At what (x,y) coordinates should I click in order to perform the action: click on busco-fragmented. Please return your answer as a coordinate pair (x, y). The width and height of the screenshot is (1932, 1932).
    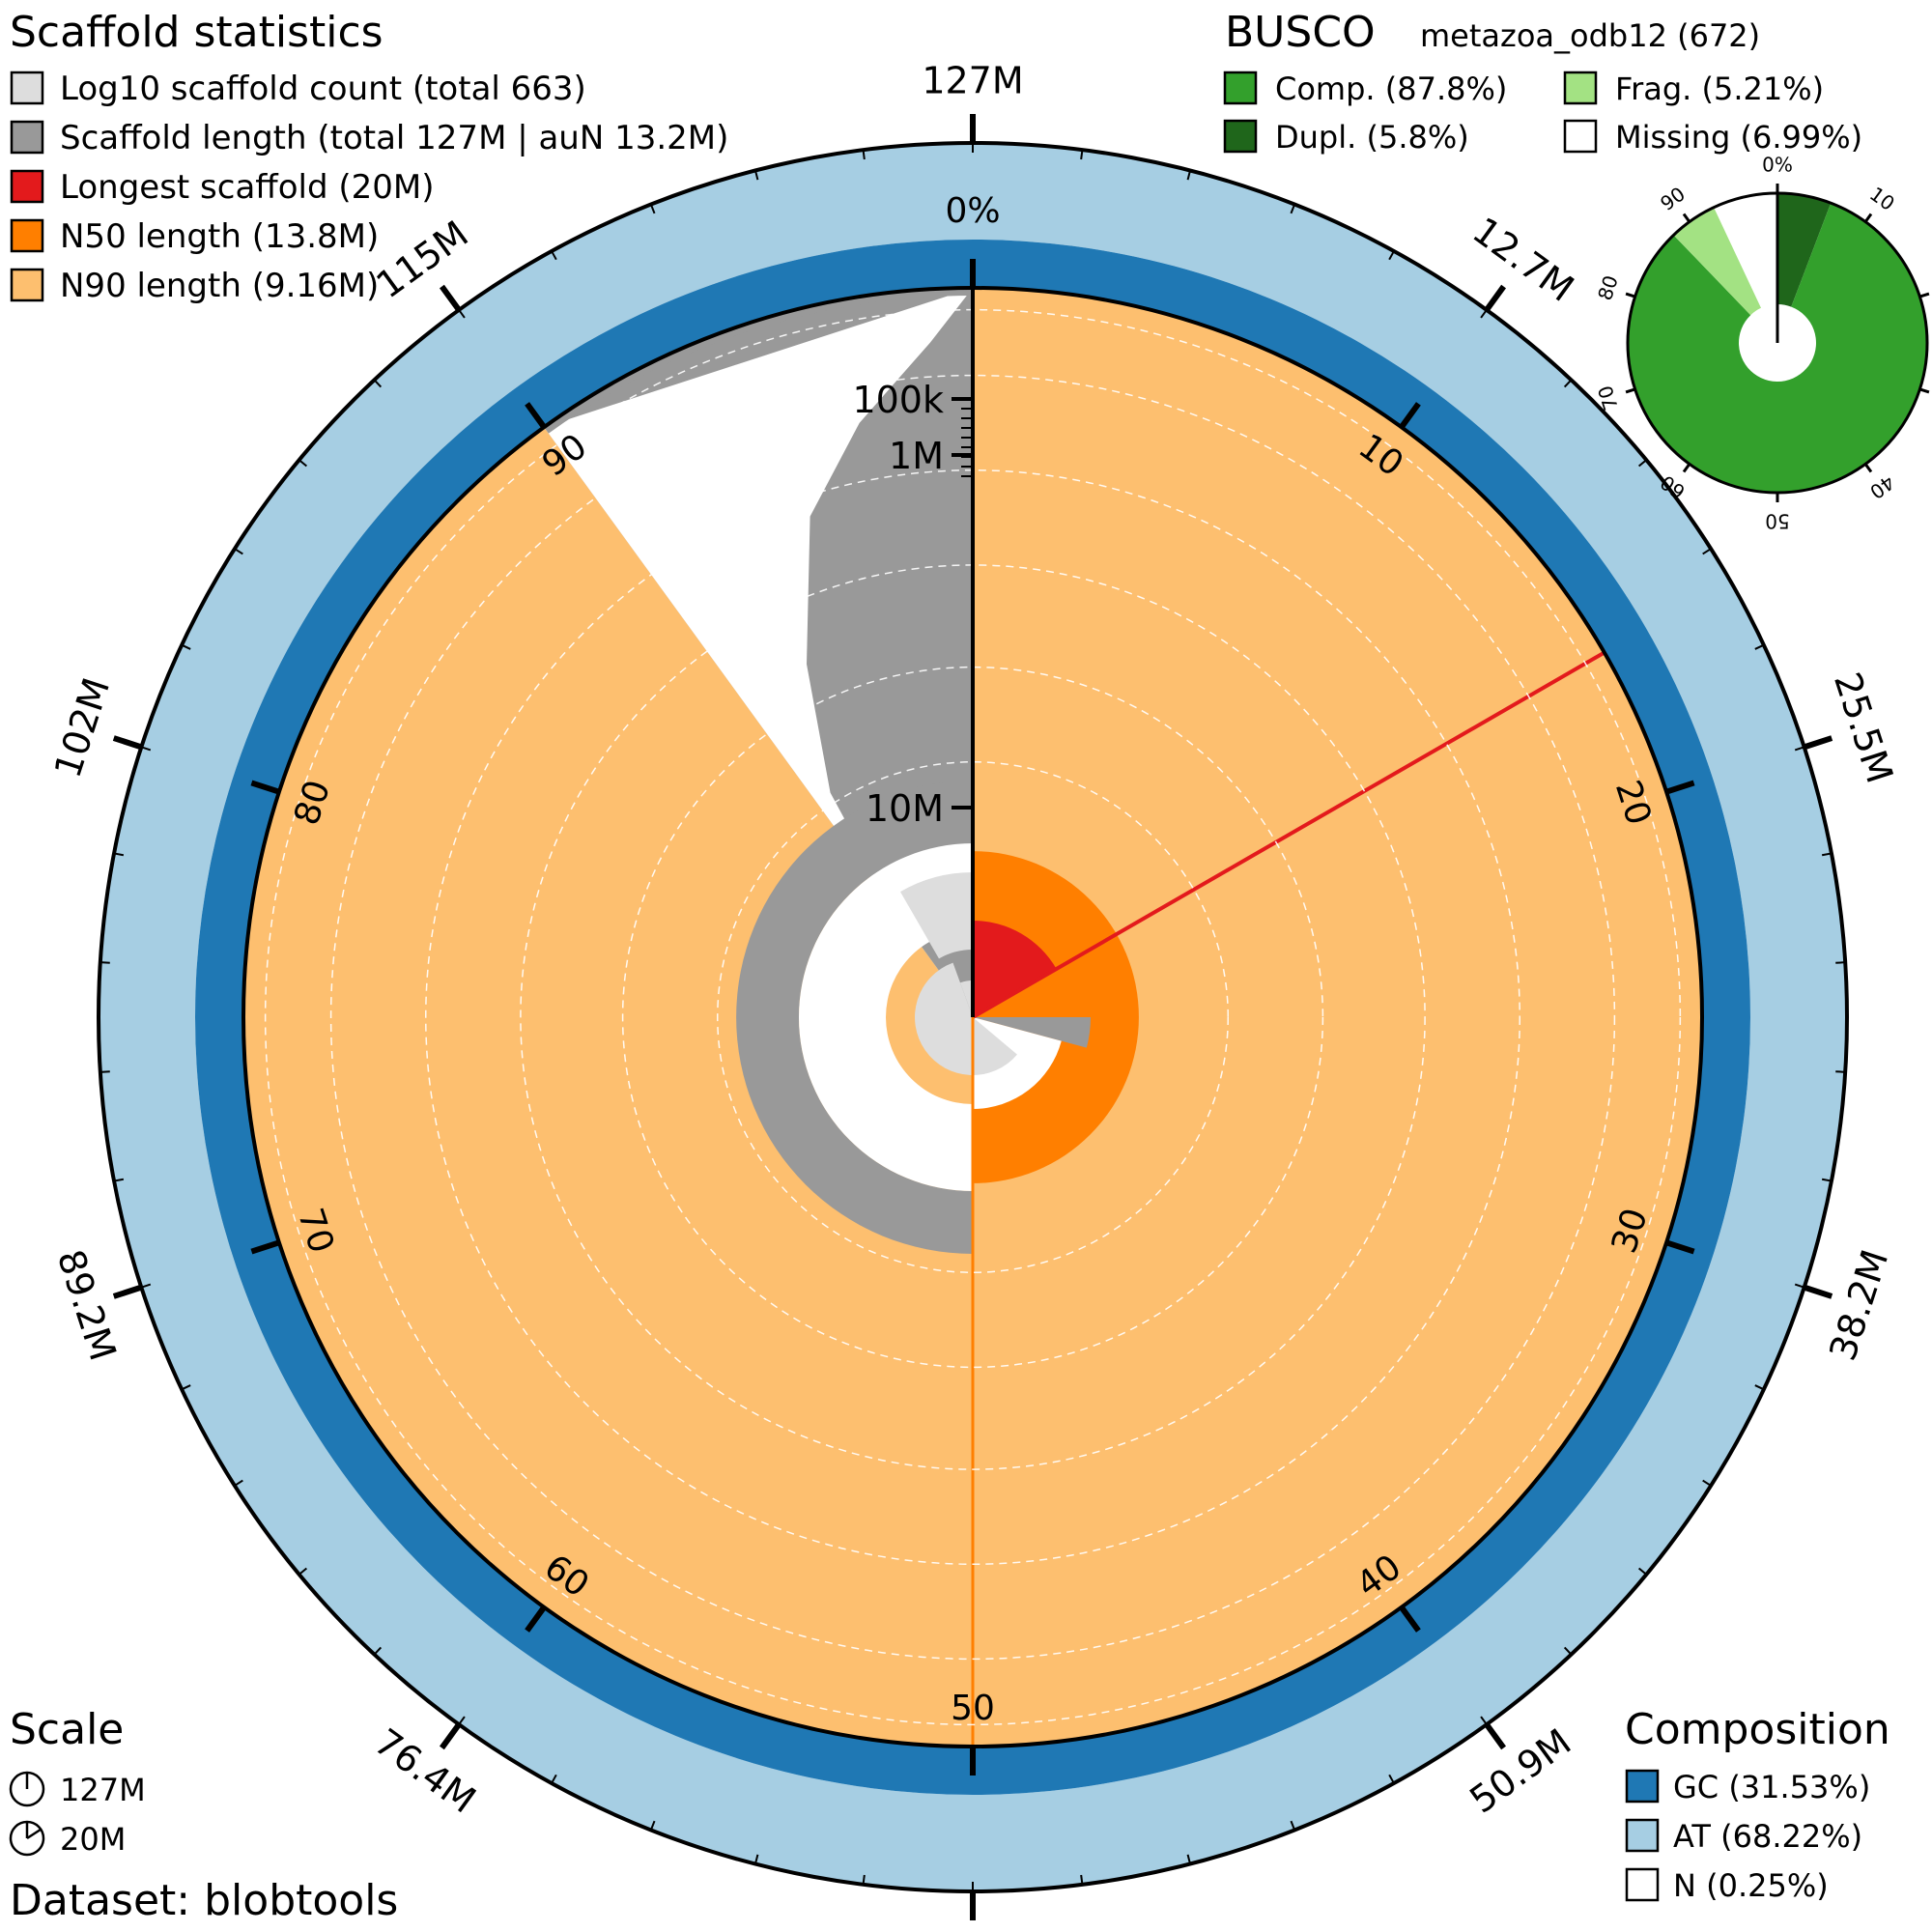
    Looking at the image, I should click on (1717, 261).